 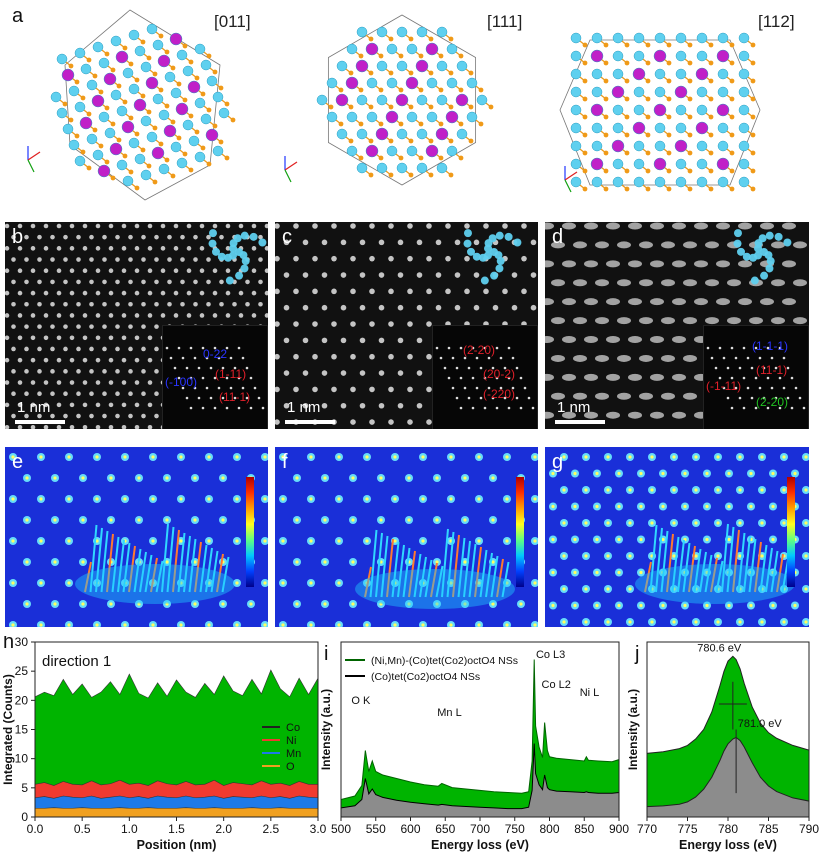 What do you see at coordinates (24, 788) in the screenshot?
I see `y-tick-label: 5` at bounding box center [24, 788].